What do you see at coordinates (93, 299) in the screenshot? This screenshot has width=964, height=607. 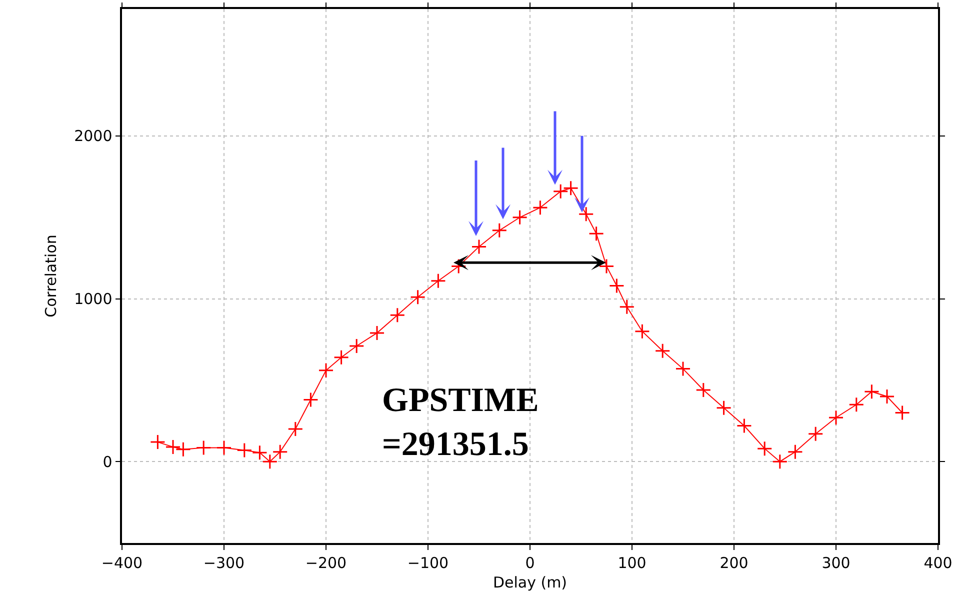 I see `y-tick-label: 1000` at bounding box center [93, 299].